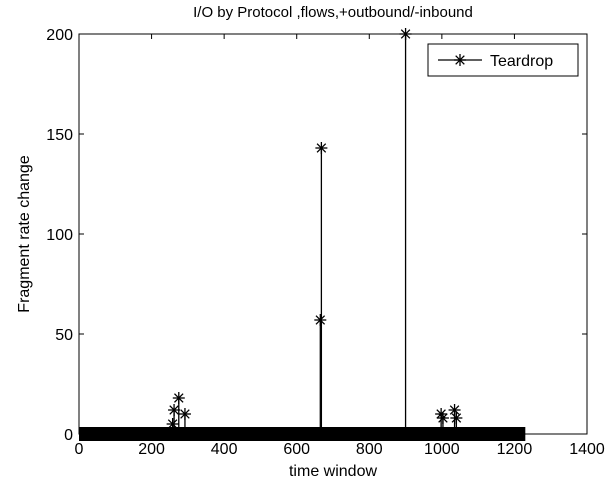  Describe the element at coordinates (151, 449) in the screenshot. I see `x-tick-label: 200` at that location.